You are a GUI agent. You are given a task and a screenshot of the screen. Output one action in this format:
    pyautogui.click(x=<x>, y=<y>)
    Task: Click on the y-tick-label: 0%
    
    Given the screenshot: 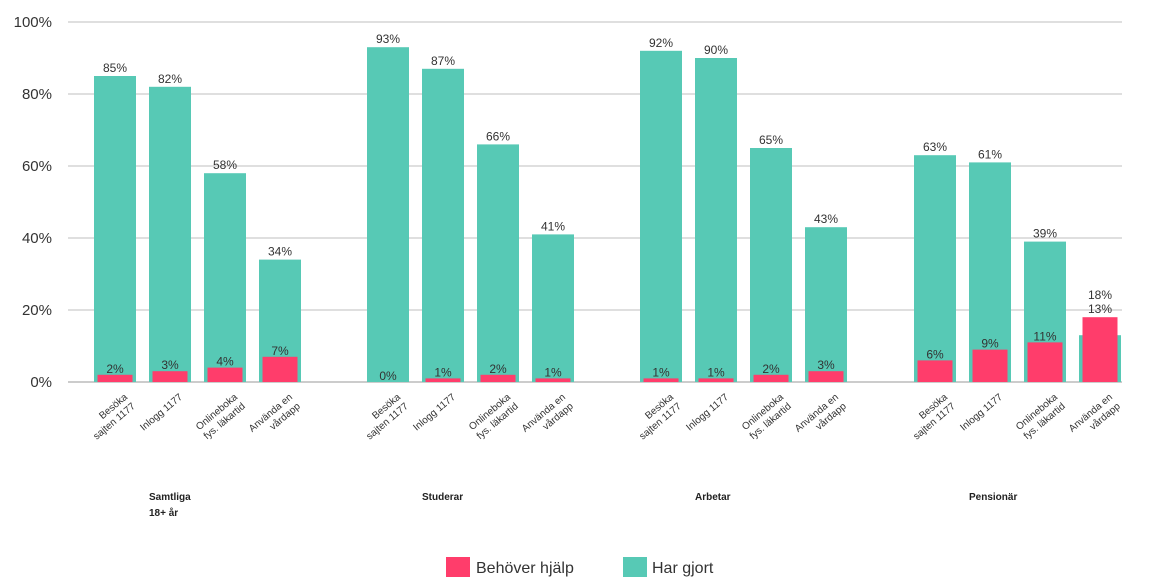 What is the action you would take?
    pyautogui.click(x=41, y=382)
    